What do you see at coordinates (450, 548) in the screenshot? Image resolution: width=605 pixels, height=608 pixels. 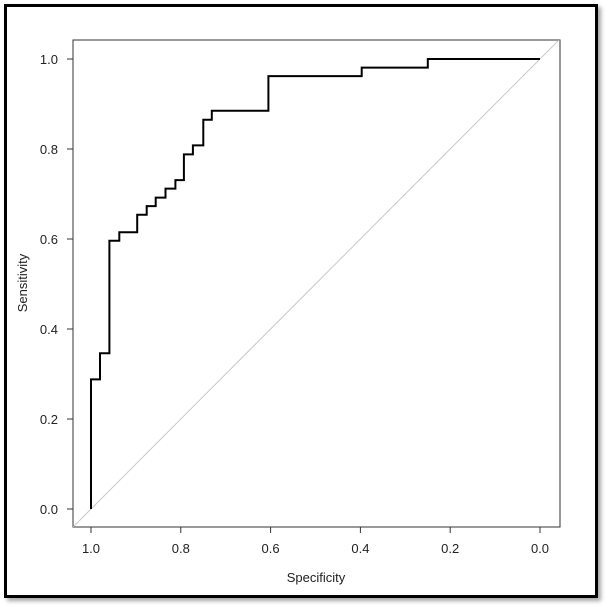 I see `x-tick-label: 0.2` at bounding box center [450, 548].